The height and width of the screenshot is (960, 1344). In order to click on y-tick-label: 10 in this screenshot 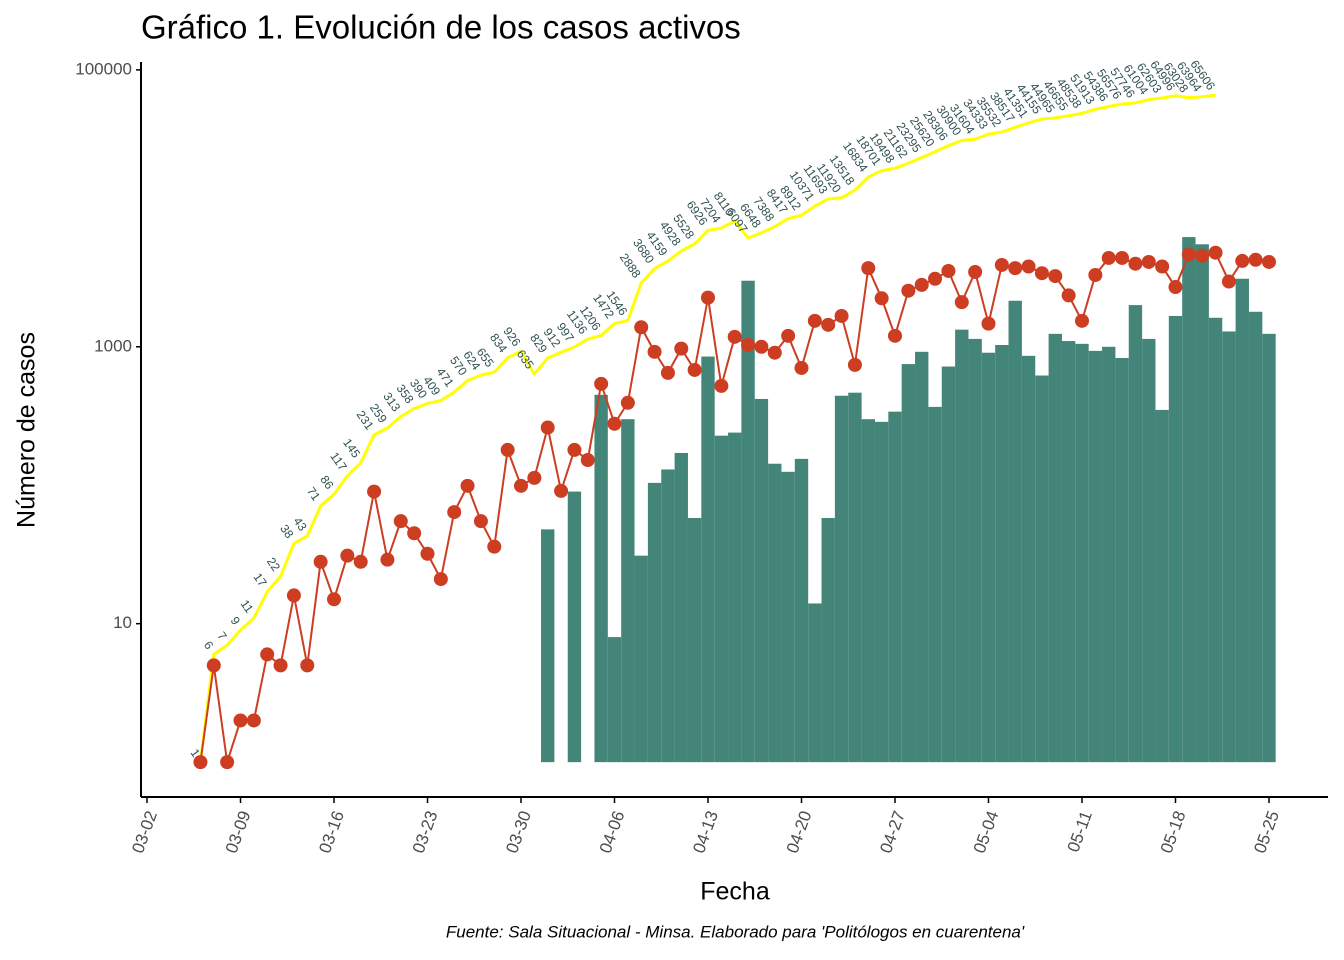, I will do `click(122, 622)`.